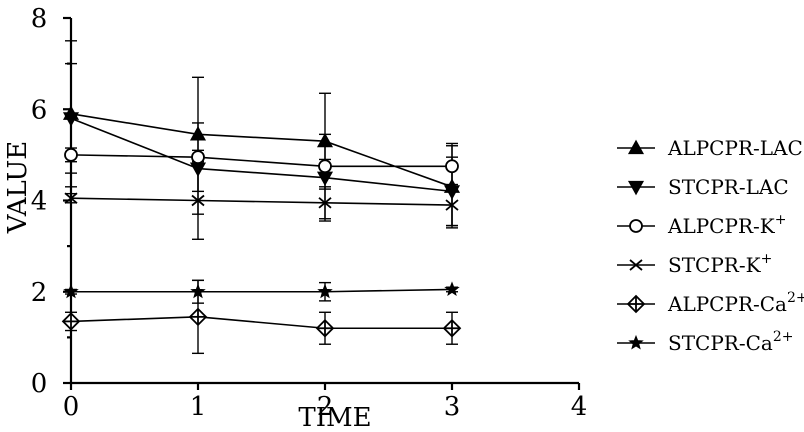 The width and height of the screenshot is (804, 432). Describe the element at coordinates (39, 293) in the screenshot. I see `y-tick-label: 2` at that location.